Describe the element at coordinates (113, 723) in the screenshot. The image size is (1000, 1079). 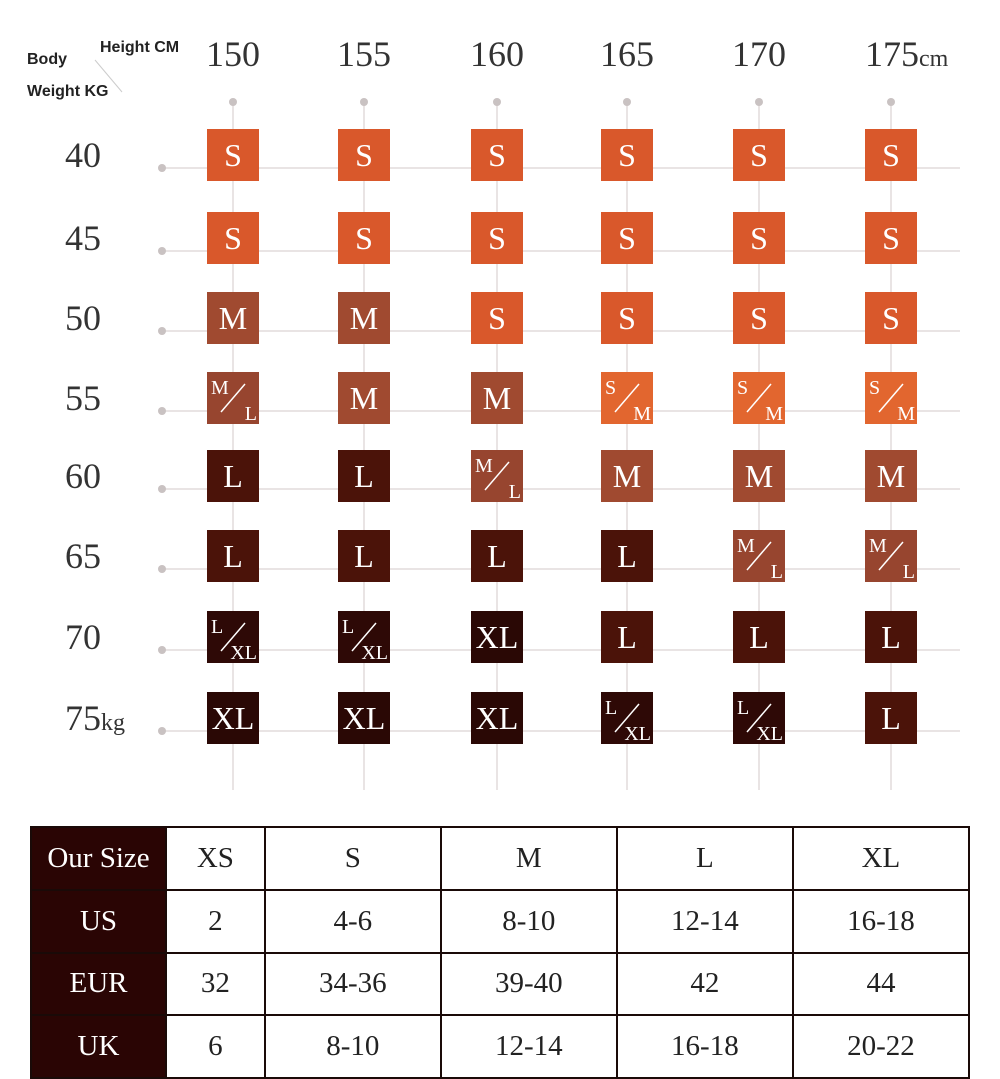
I see `weight-unit: kg` at that location.